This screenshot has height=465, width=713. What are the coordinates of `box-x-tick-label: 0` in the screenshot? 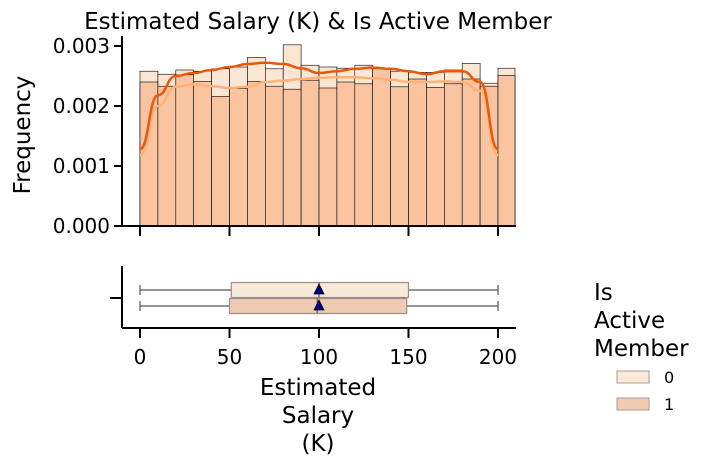 It's located at (140, 357).